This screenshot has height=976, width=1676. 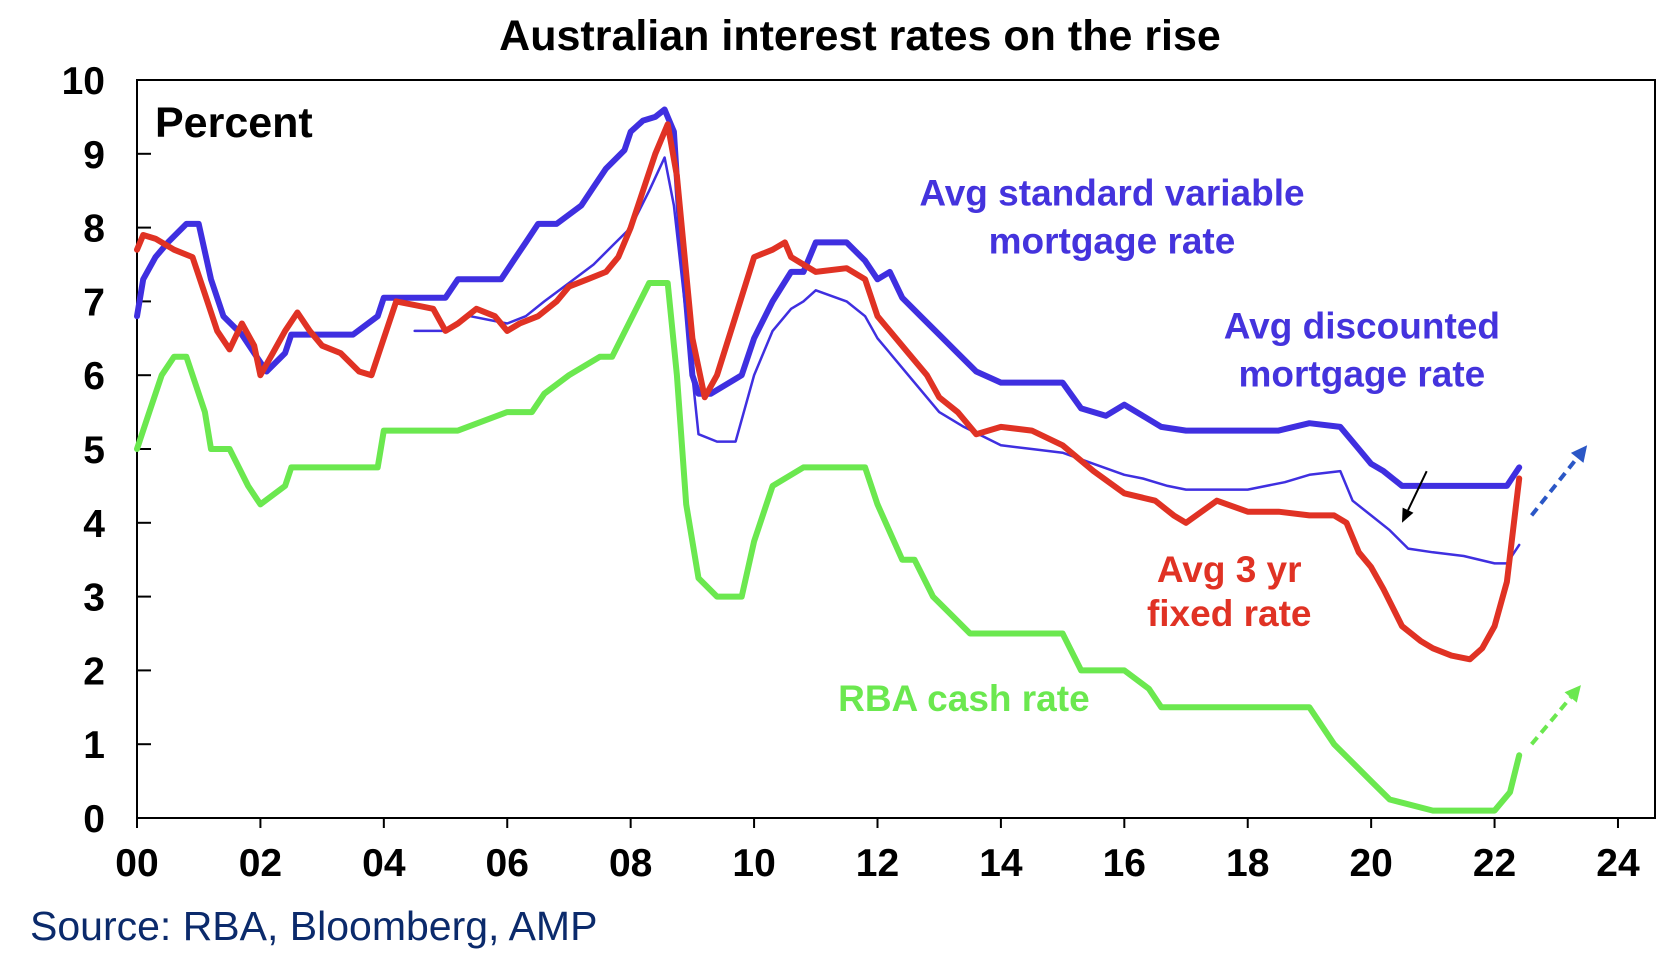 What do you see at coordinates (860, 36) in the screenshot?
I see `chart-title: Australian interest rates on the rise` at bounding box center [860, 36].